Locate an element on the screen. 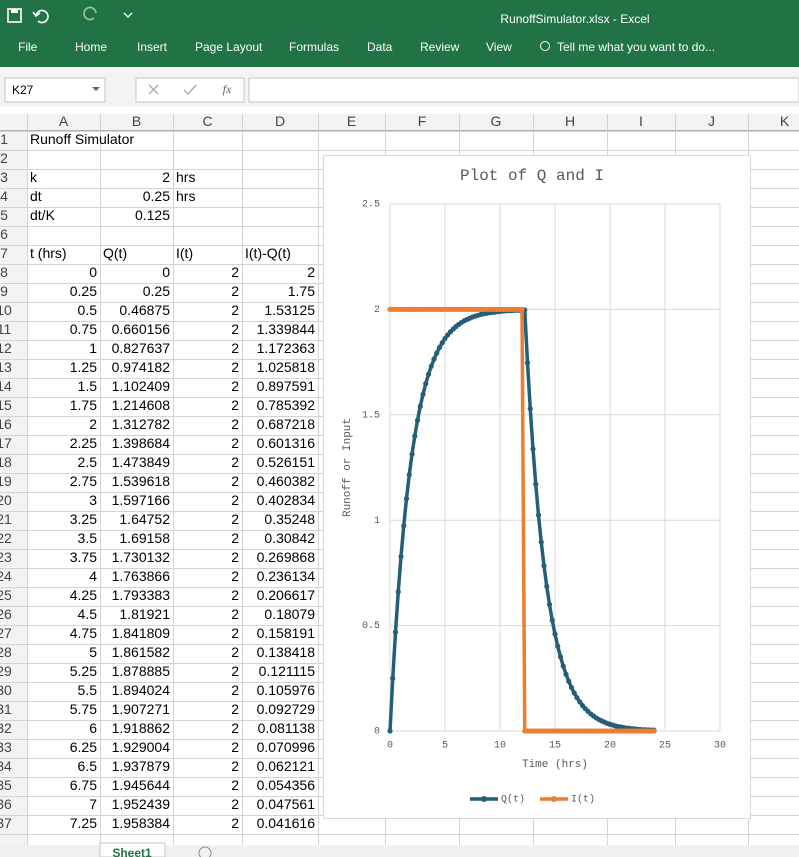 The width and height of the screenshot is (799, 857). cell: 1.473849 is located at coordinates (141, 462).